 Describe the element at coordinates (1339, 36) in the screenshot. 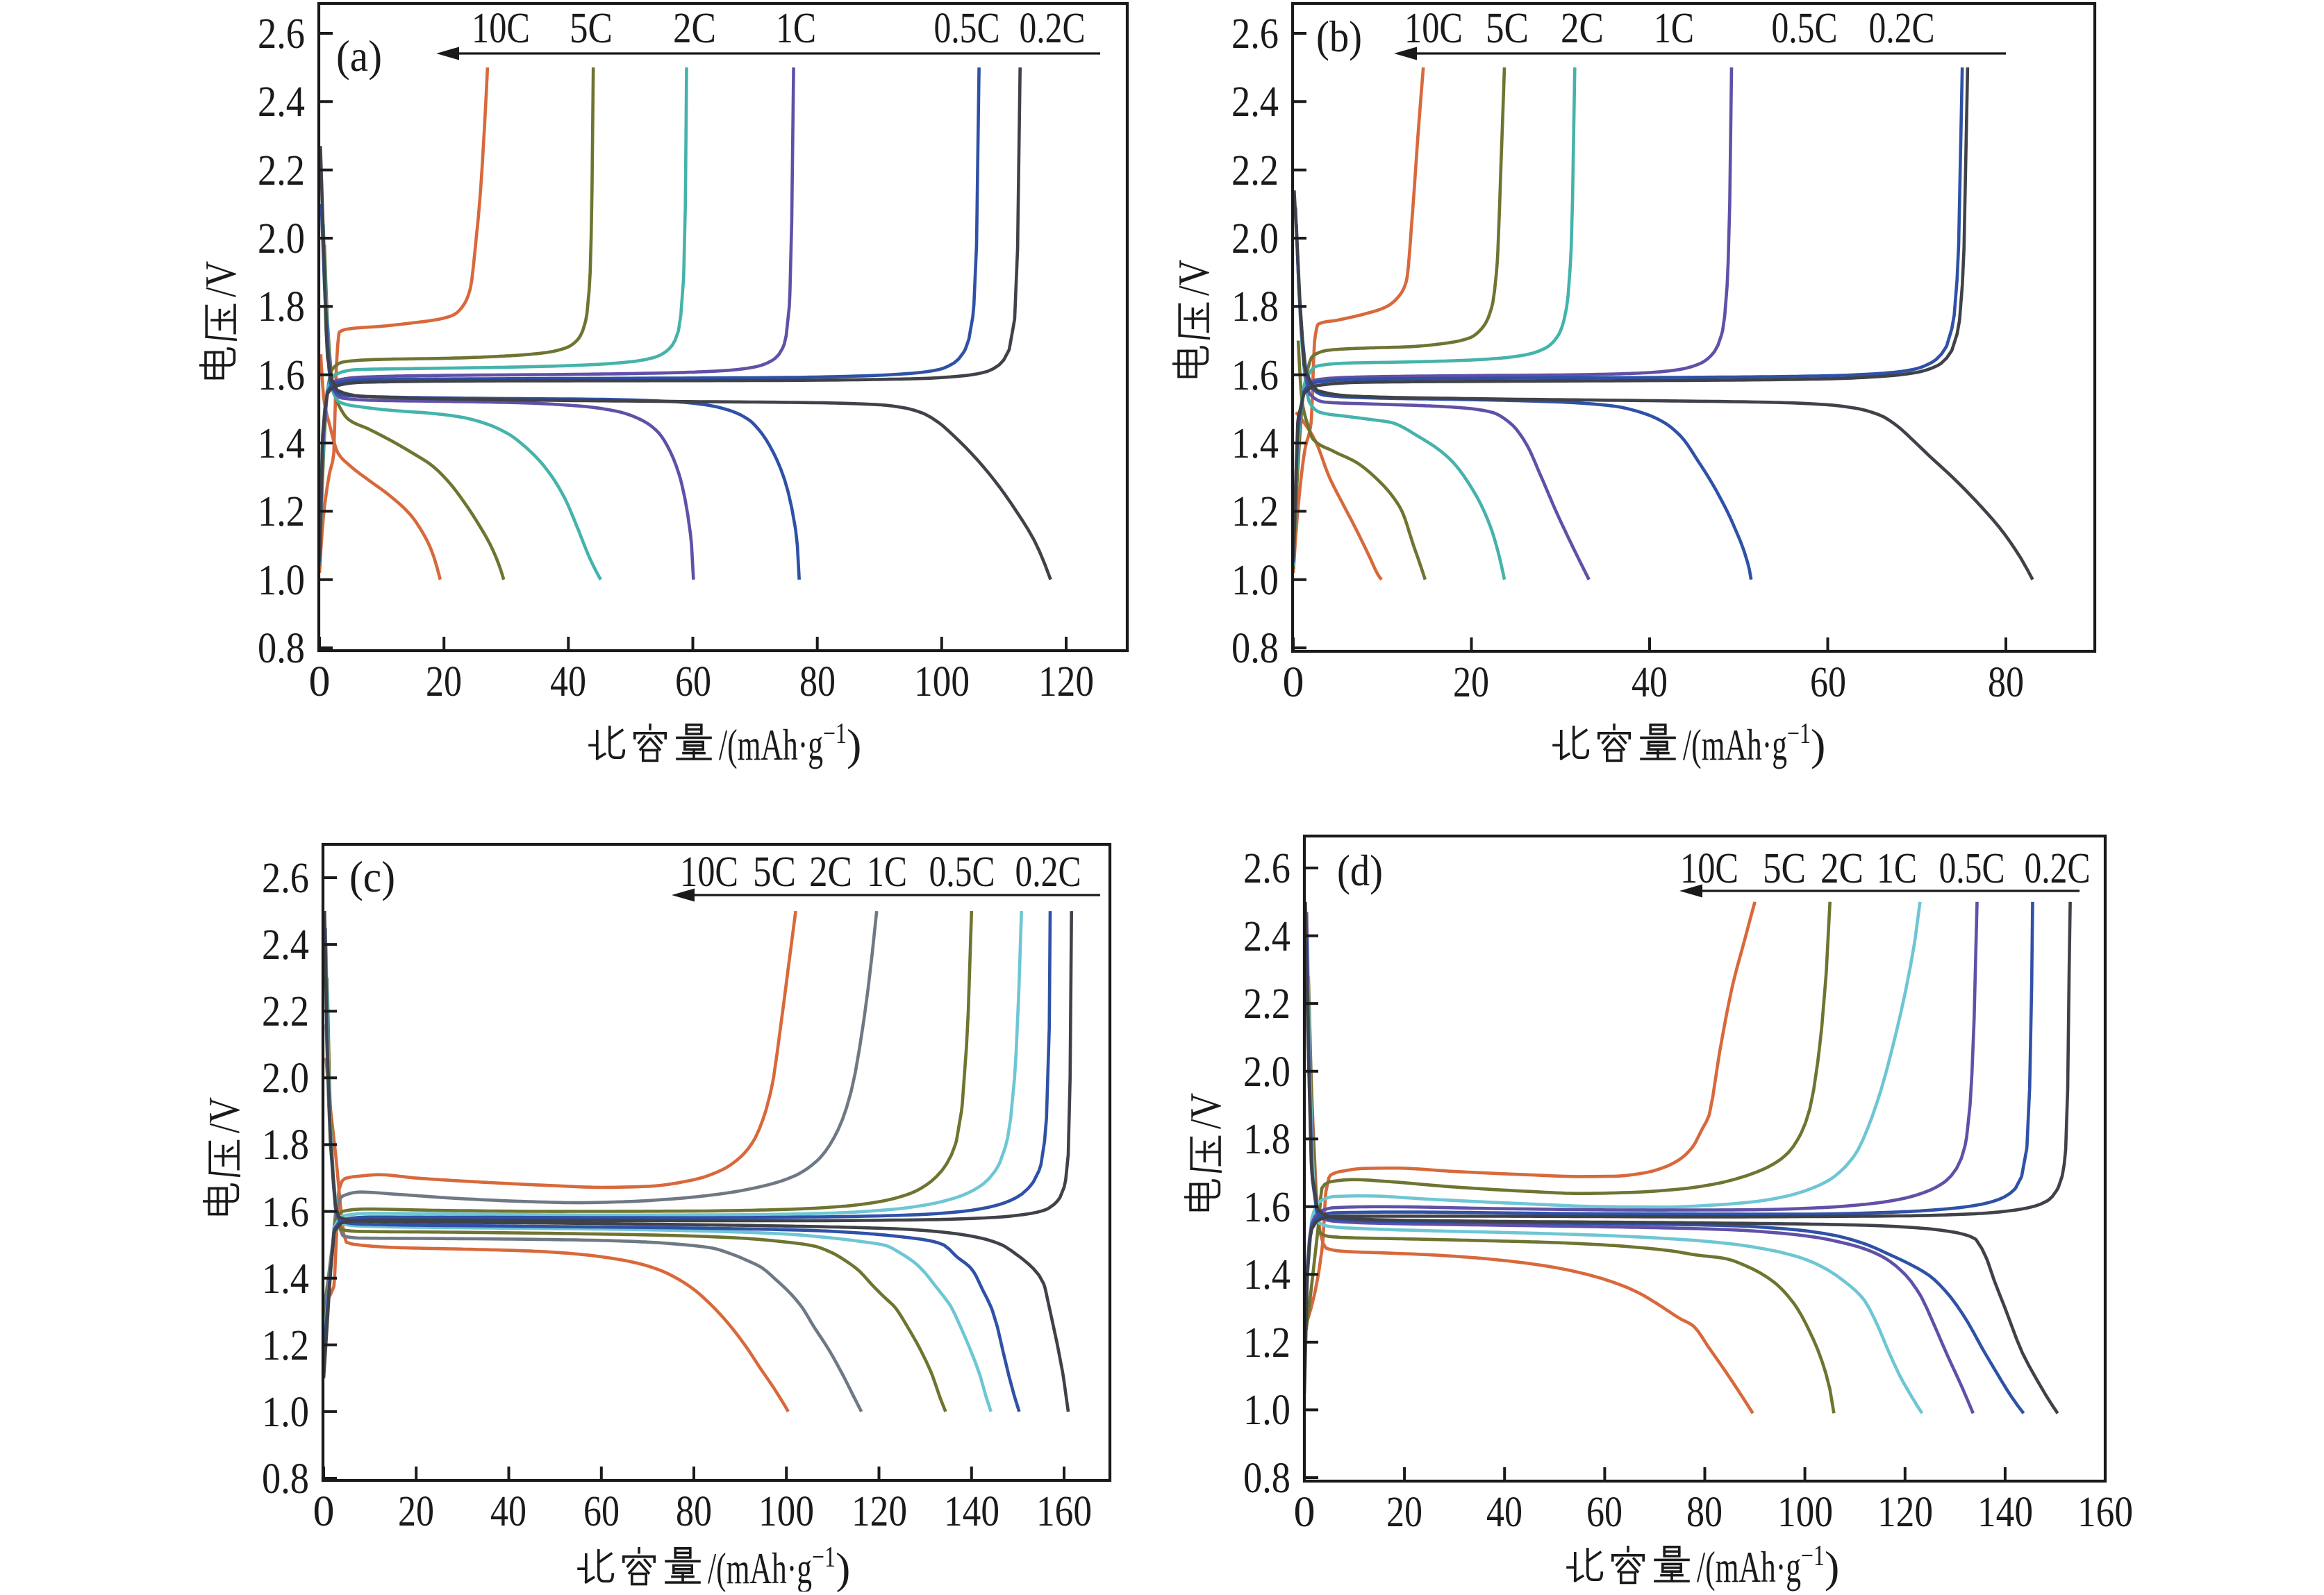

I see `svg-text: (b)` at that location.